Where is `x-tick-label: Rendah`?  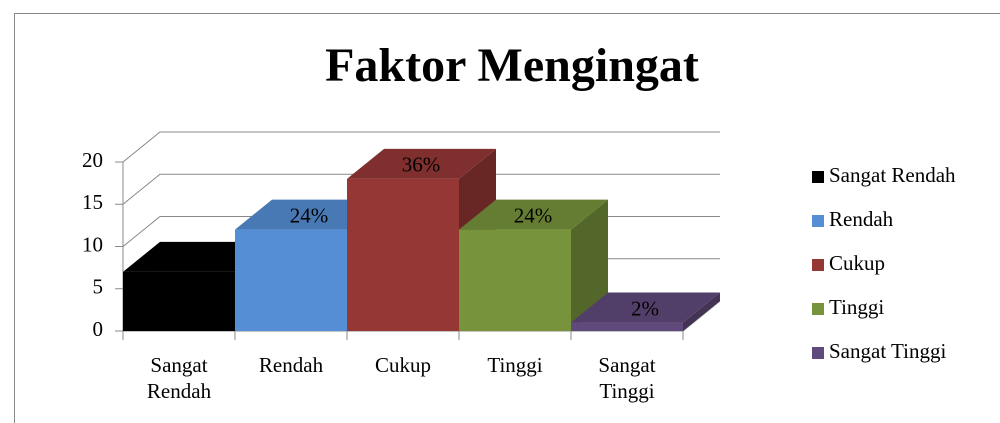
x-tick-label: Rendah is located at coordinates (291, 365).